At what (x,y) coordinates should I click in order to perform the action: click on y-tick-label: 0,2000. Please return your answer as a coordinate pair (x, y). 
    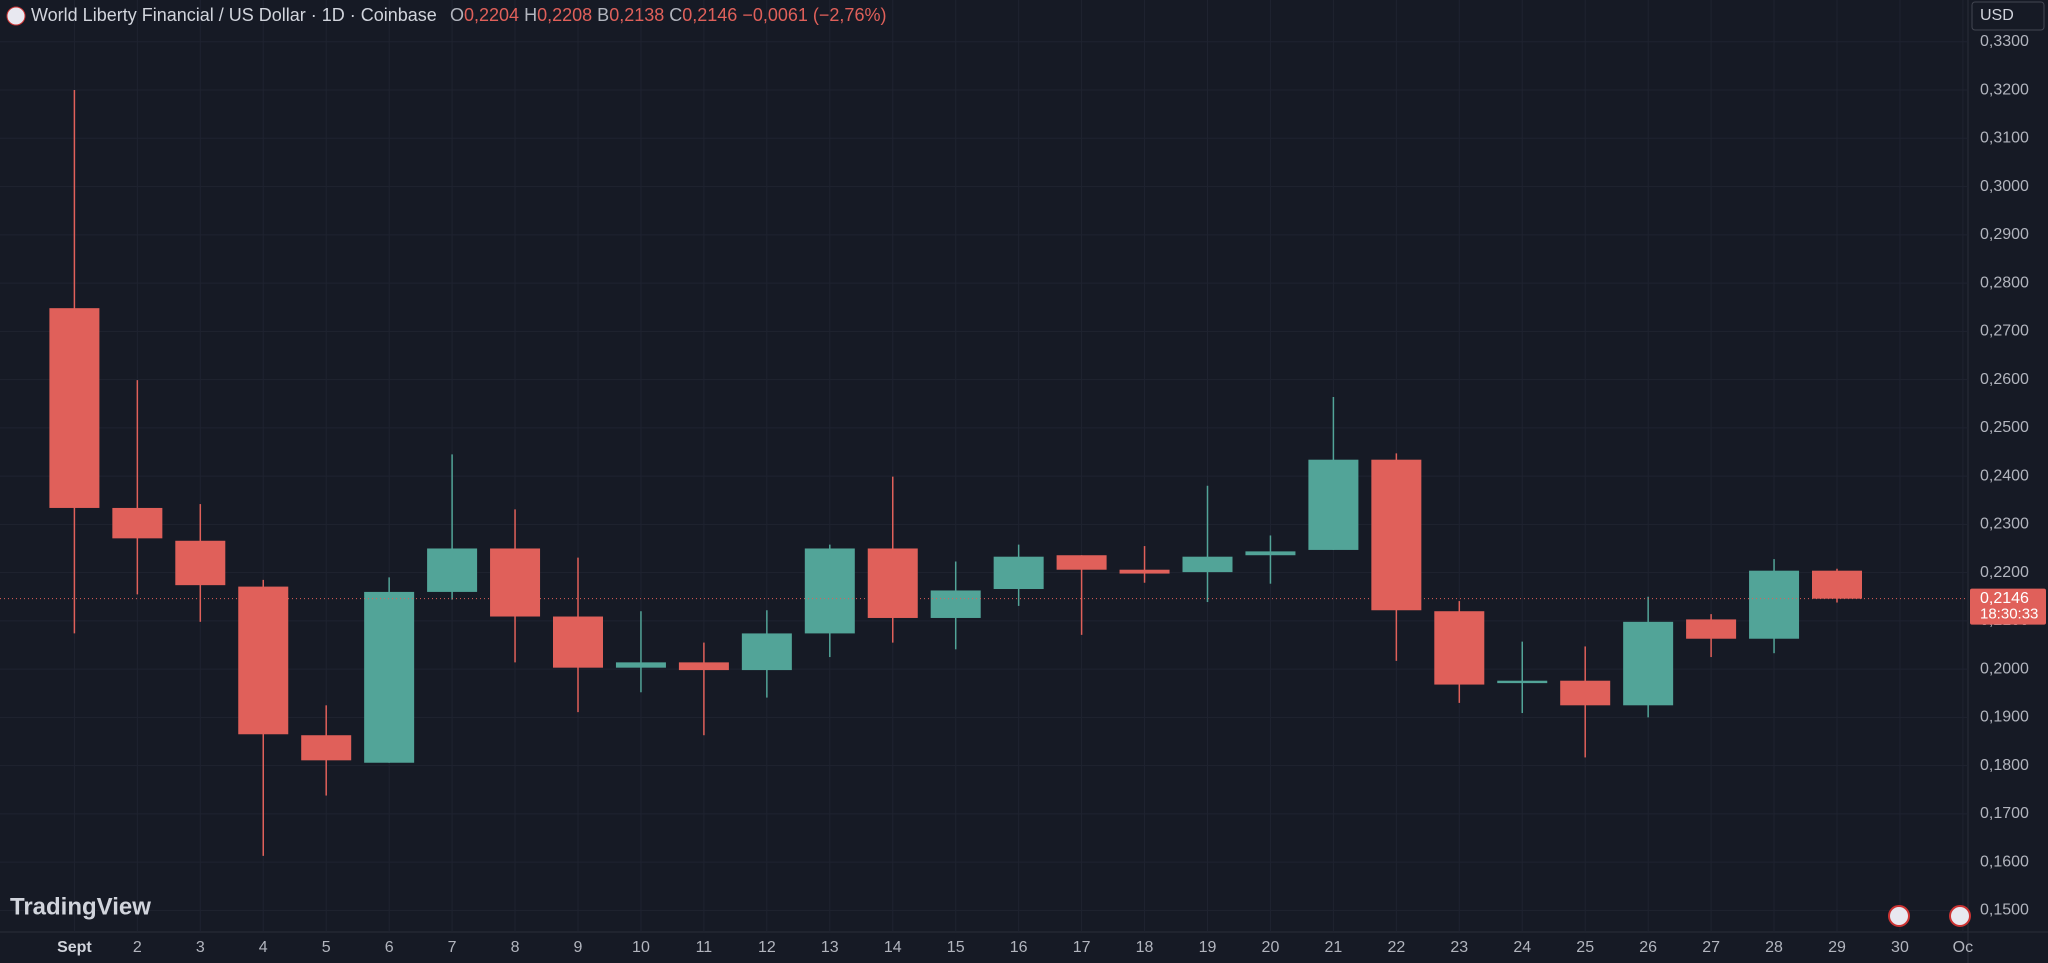
    Looking at the image, I should click on (2004, 668).